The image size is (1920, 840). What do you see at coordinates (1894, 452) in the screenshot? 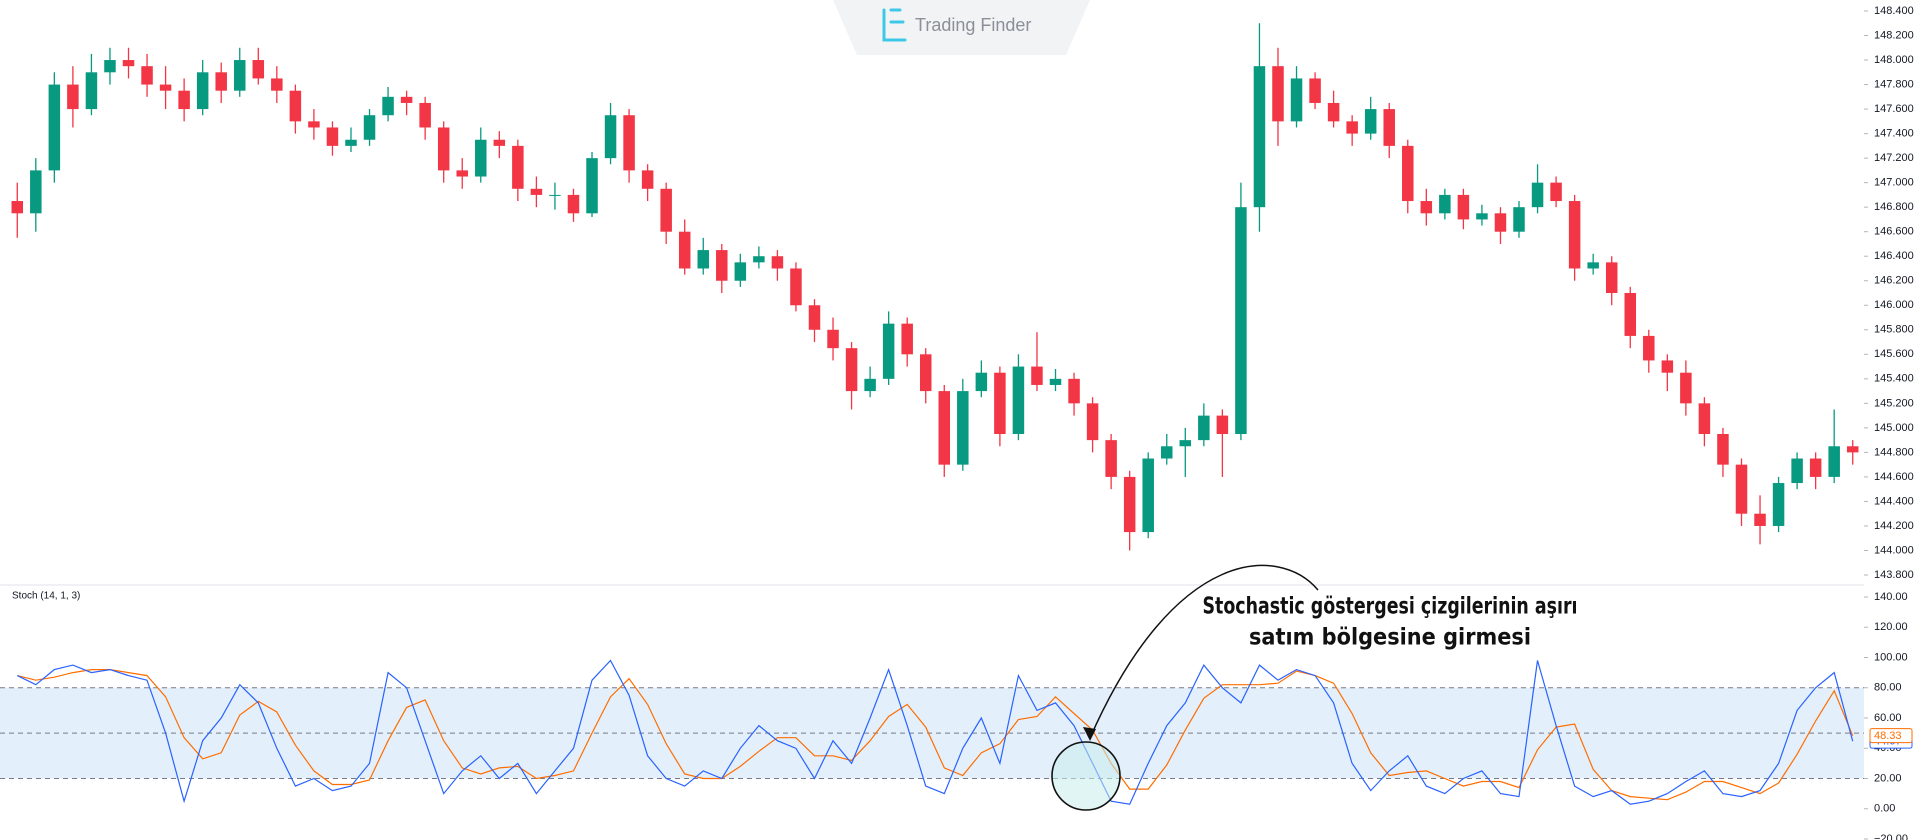
I see `y-tick-label: 144.800` at bounding box center [1894, 452].